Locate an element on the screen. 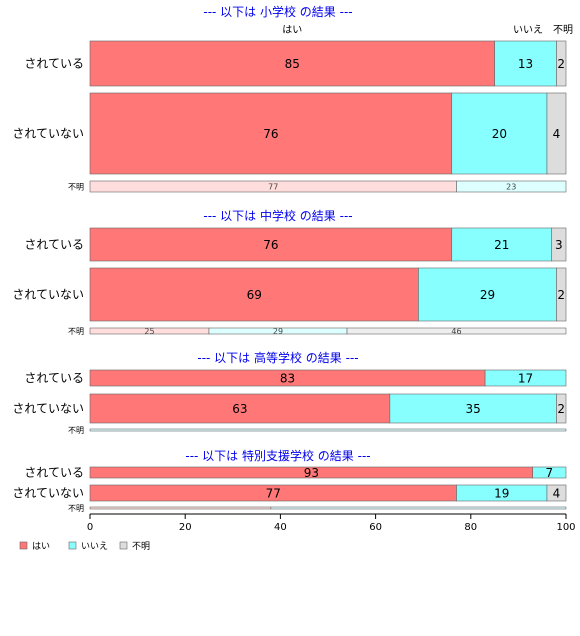 This screenshot has width=580, height=636. x-tick-label: 80 is located at coordinates (470, 527).